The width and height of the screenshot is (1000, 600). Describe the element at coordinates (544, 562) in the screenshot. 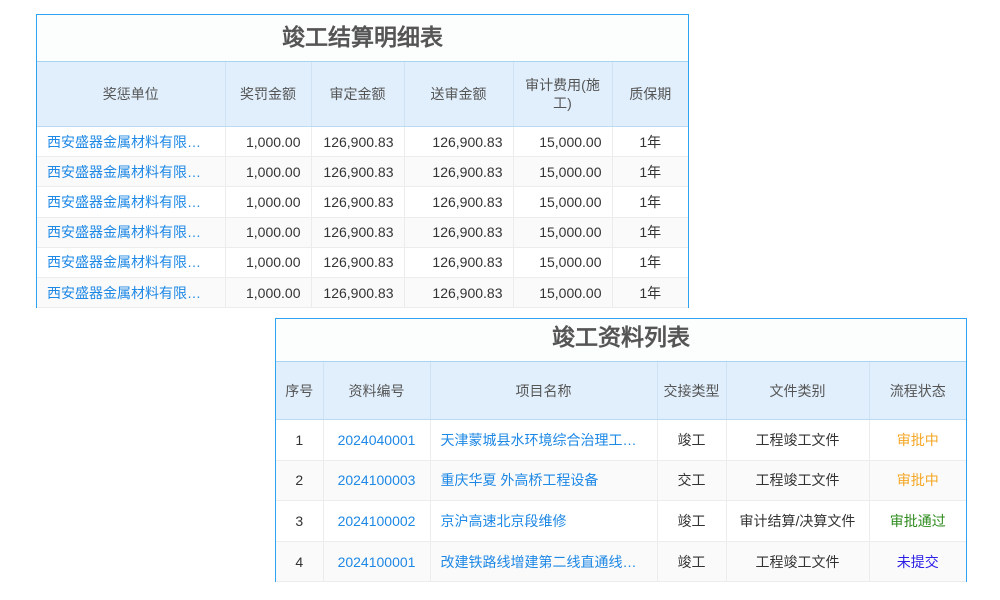

I see `project-name-link: 改建铁路线增建第二线直通线工程` at that location.